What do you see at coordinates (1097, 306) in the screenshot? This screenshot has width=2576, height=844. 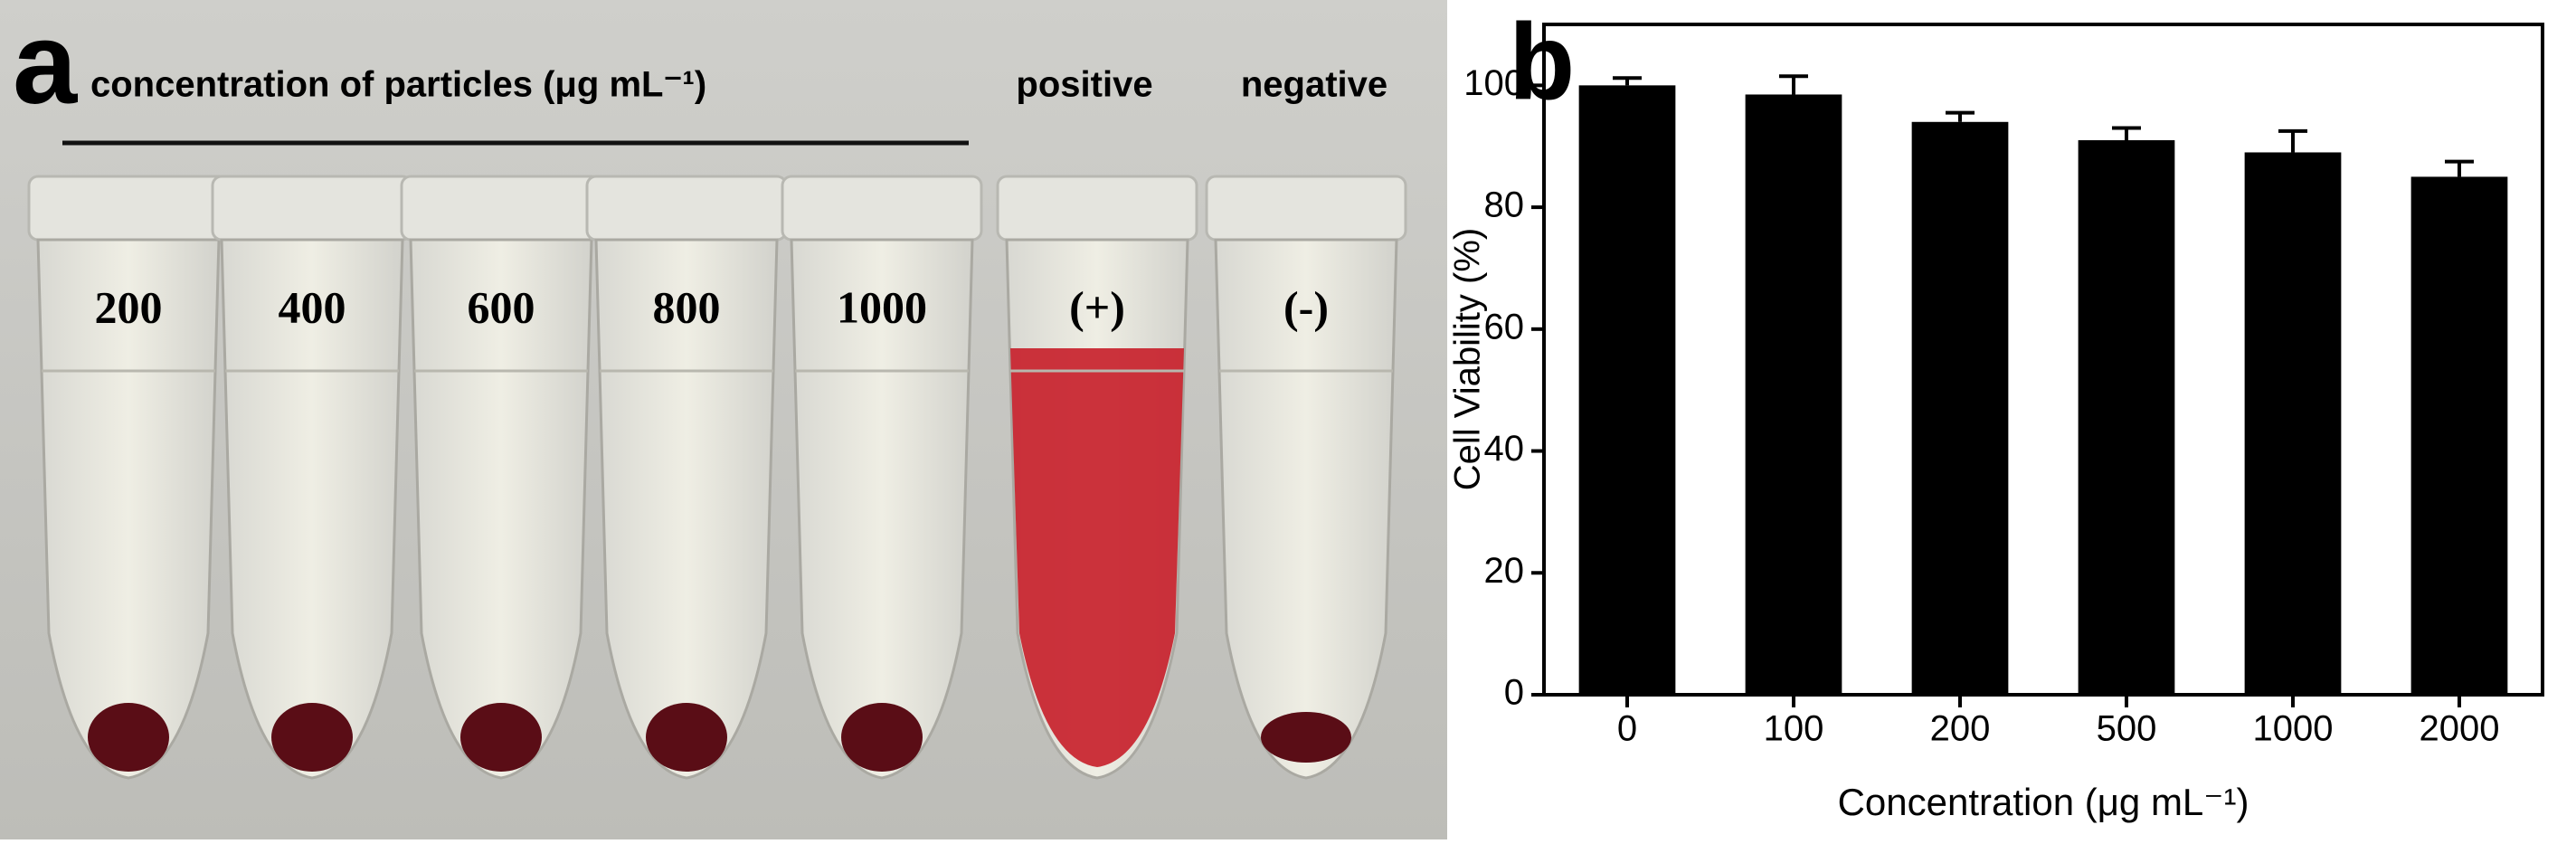 I see `tube-label: (+)` at bounding box center [1097, 306].